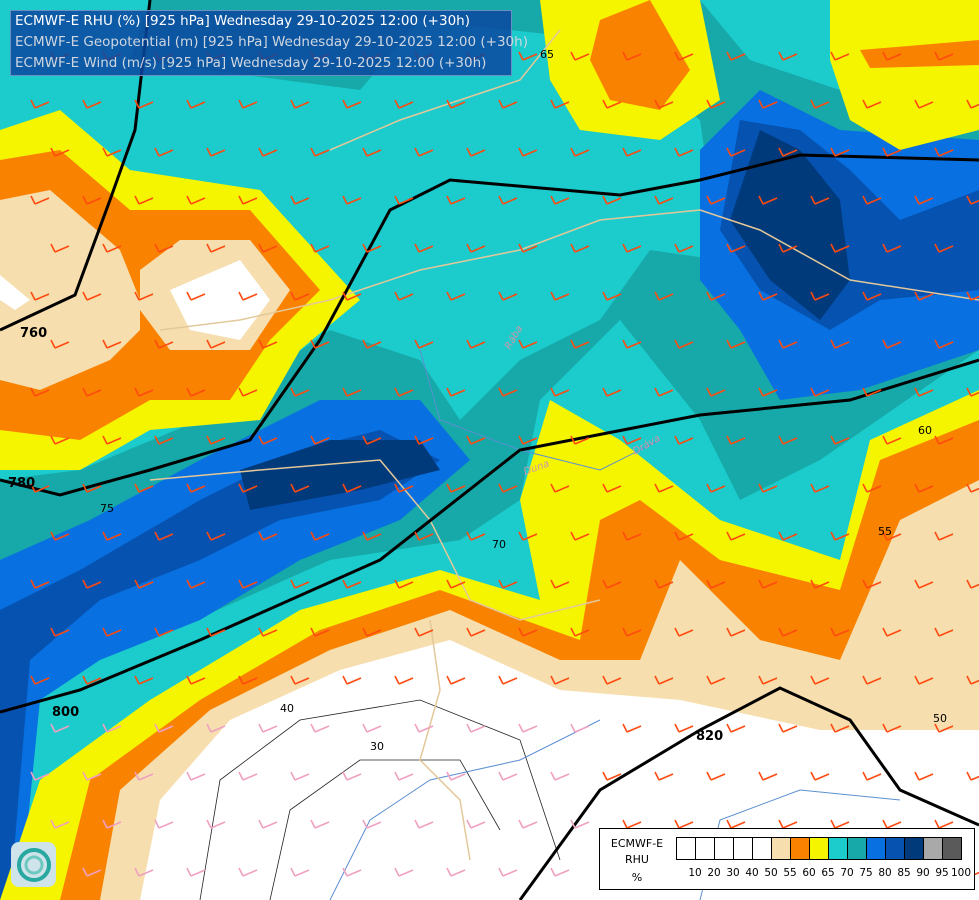  I want to click on rhu-label: 30, so click(377, 746).